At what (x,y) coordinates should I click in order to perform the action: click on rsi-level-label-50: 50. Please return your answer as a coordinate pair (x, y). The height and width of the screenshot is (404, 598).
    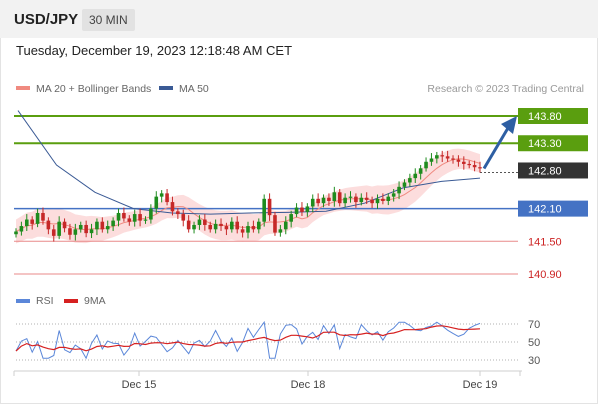
    Looking at the image, I should click on (534, 343).